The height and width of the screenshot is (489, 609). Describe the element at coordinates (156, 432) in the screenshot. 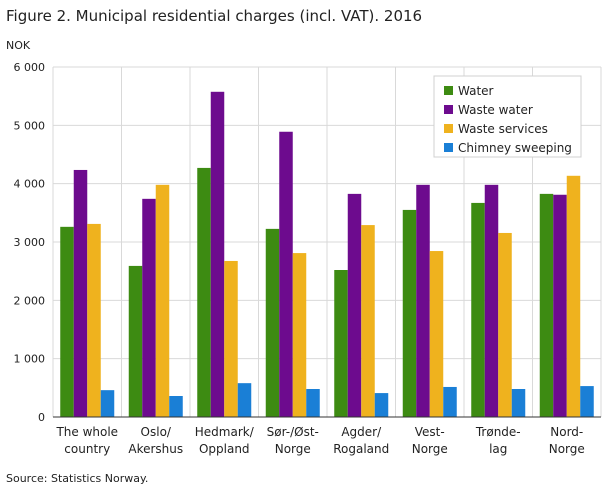

I see `x-tick-label: Oslo/` at that location.